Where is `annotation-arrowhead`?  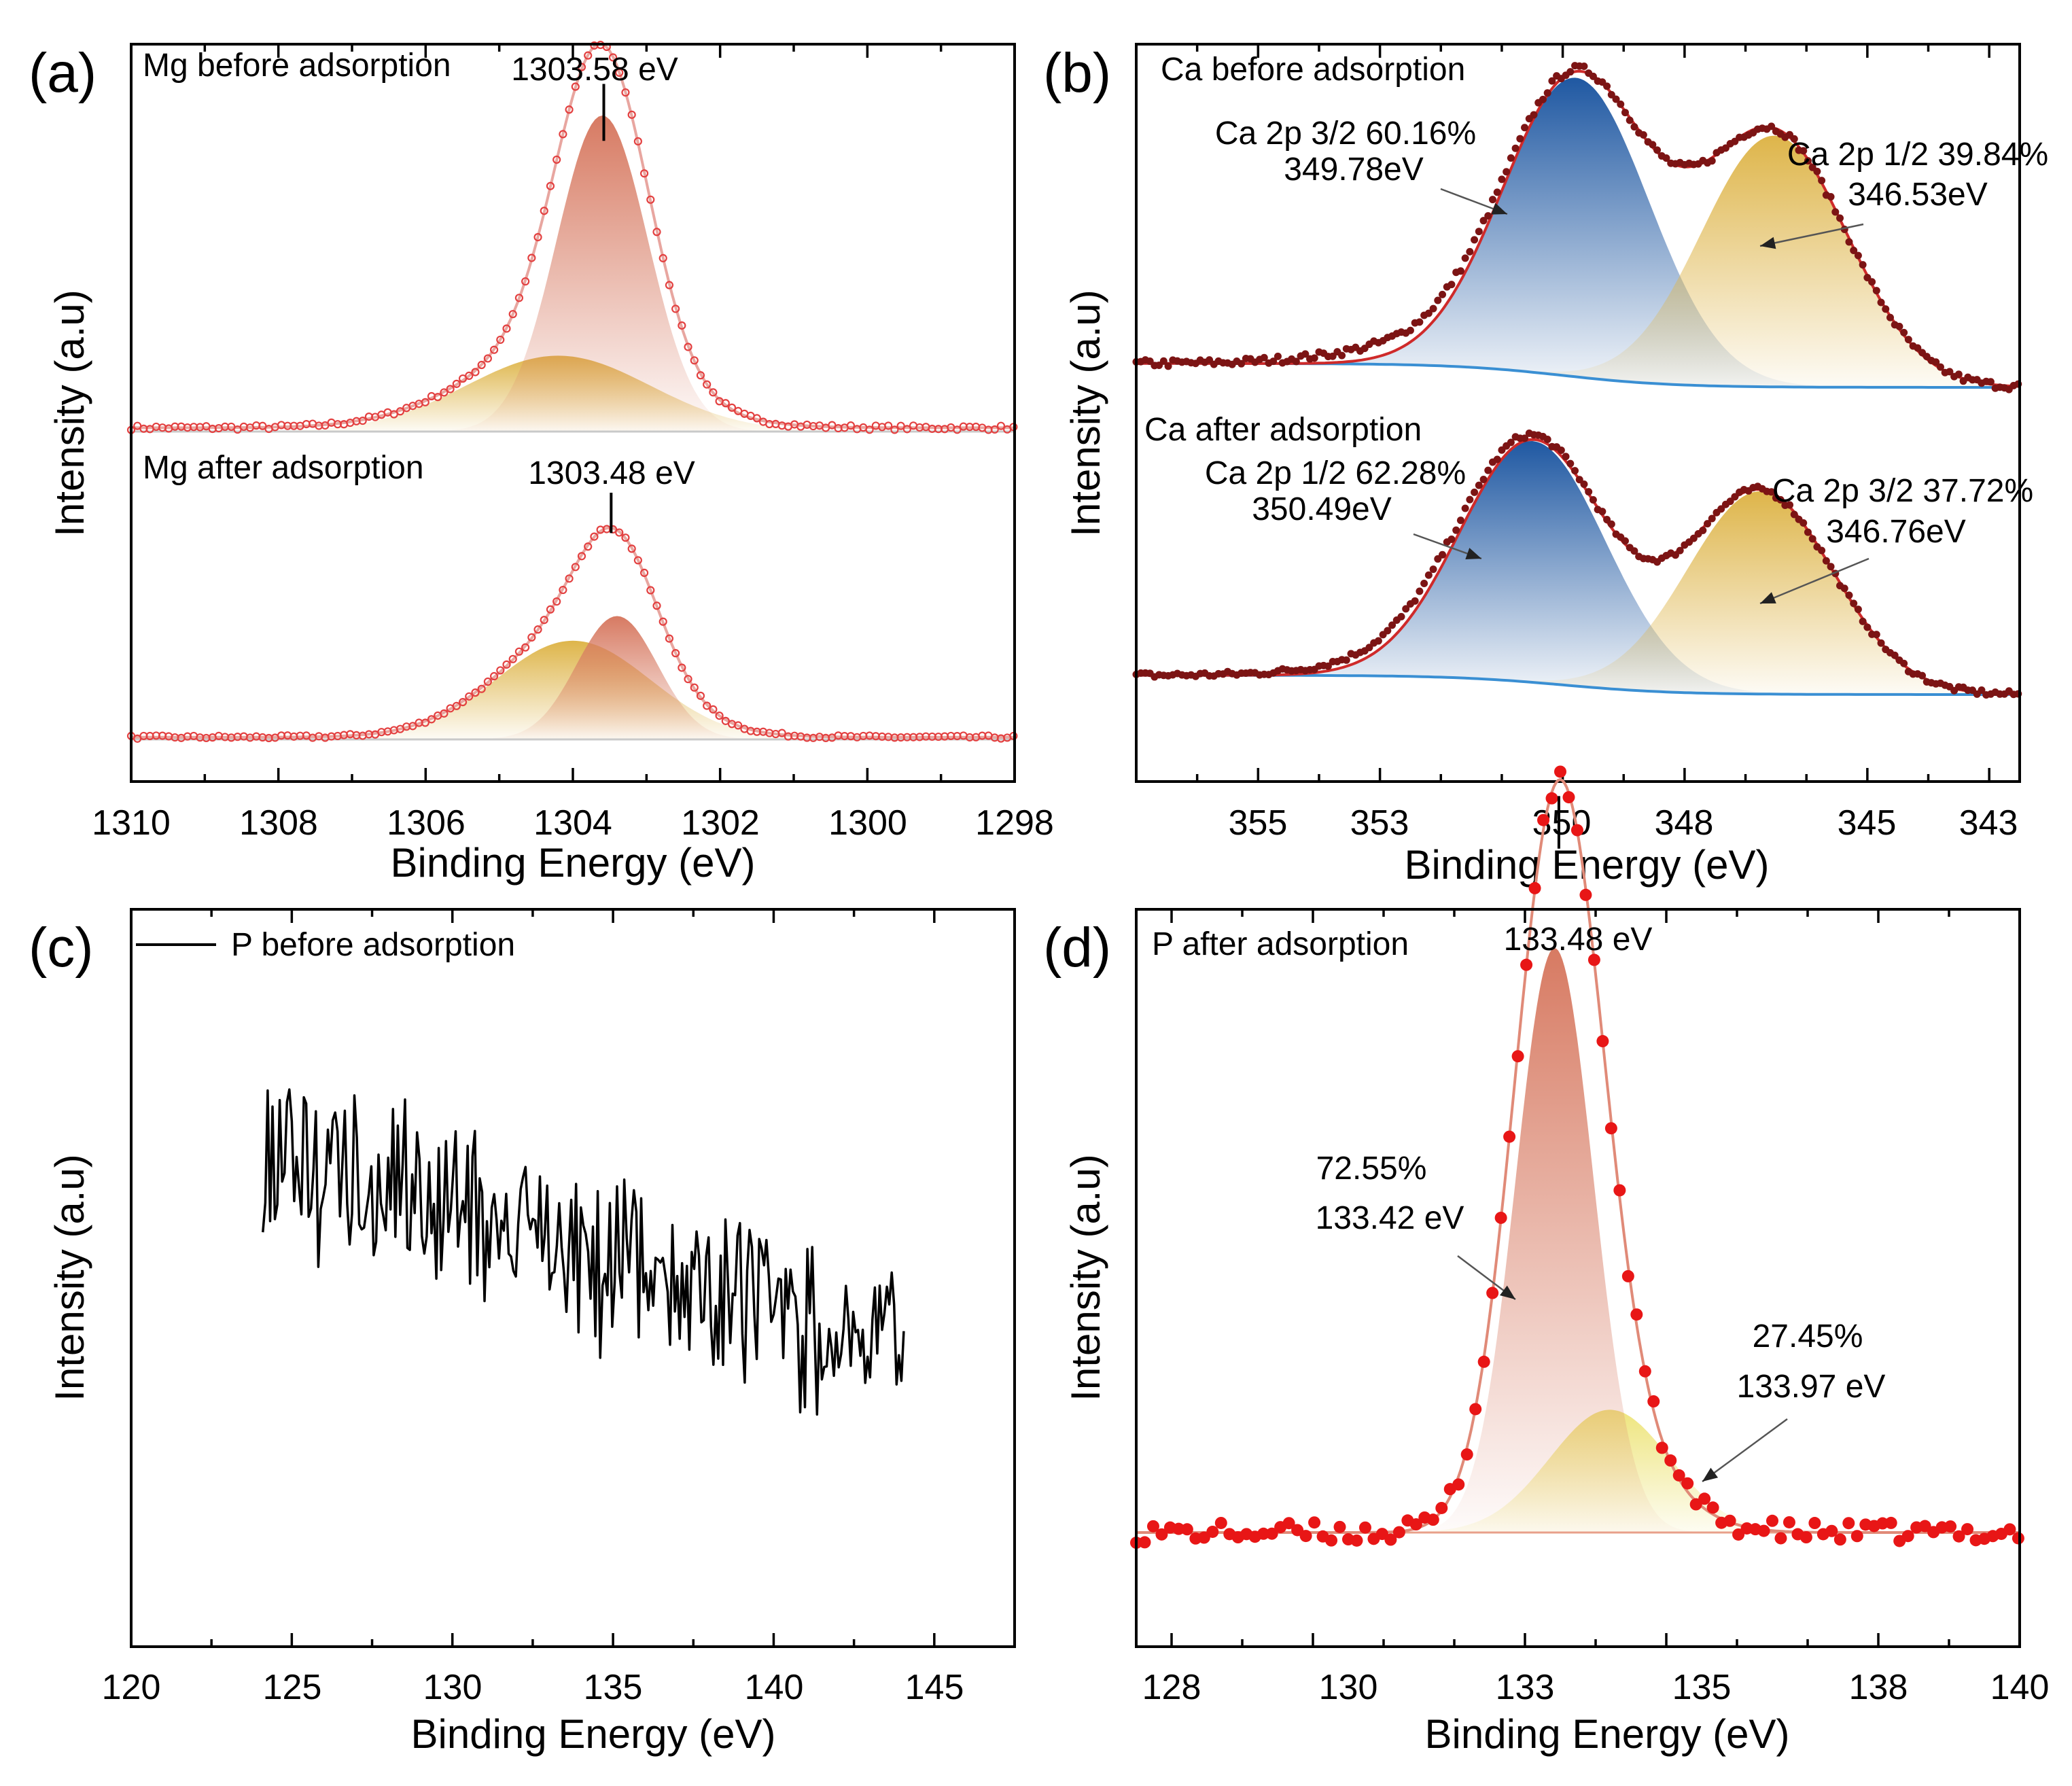
annotation-arrowhead is located at coordinates (1499, 209).